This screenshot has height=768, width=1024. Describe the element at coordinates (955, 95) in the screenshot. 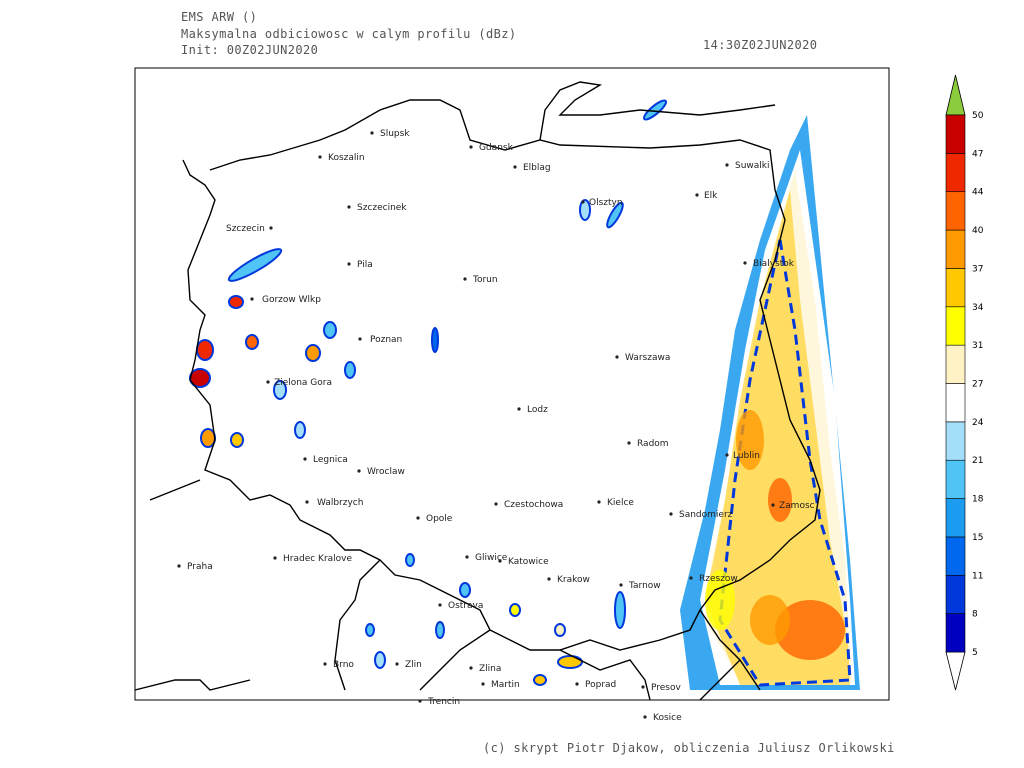

I see `colorbar-over` at that location.